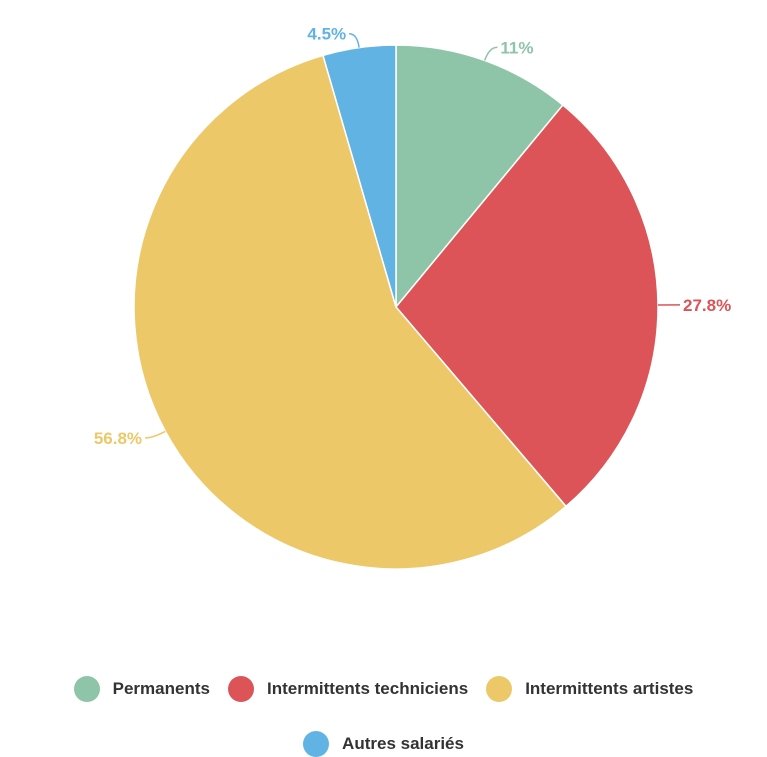 The height and width of the screenshot is (757, 767). What do you see at coordinates (155, 434) in the screenshot?
I see `leader-line-intermittents-artistes` at bounding box center [155, 434].